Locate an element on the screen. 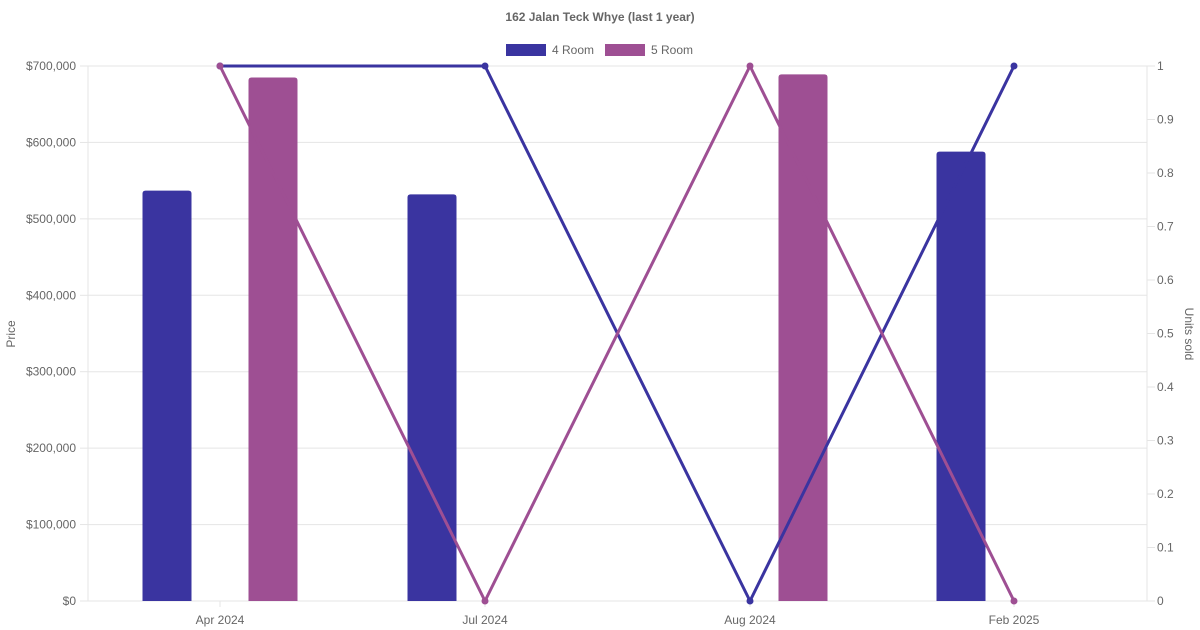 This screenshot has height=630, width=1200. right-tick-label: 0.4 is located at coordinates (1165, 387).